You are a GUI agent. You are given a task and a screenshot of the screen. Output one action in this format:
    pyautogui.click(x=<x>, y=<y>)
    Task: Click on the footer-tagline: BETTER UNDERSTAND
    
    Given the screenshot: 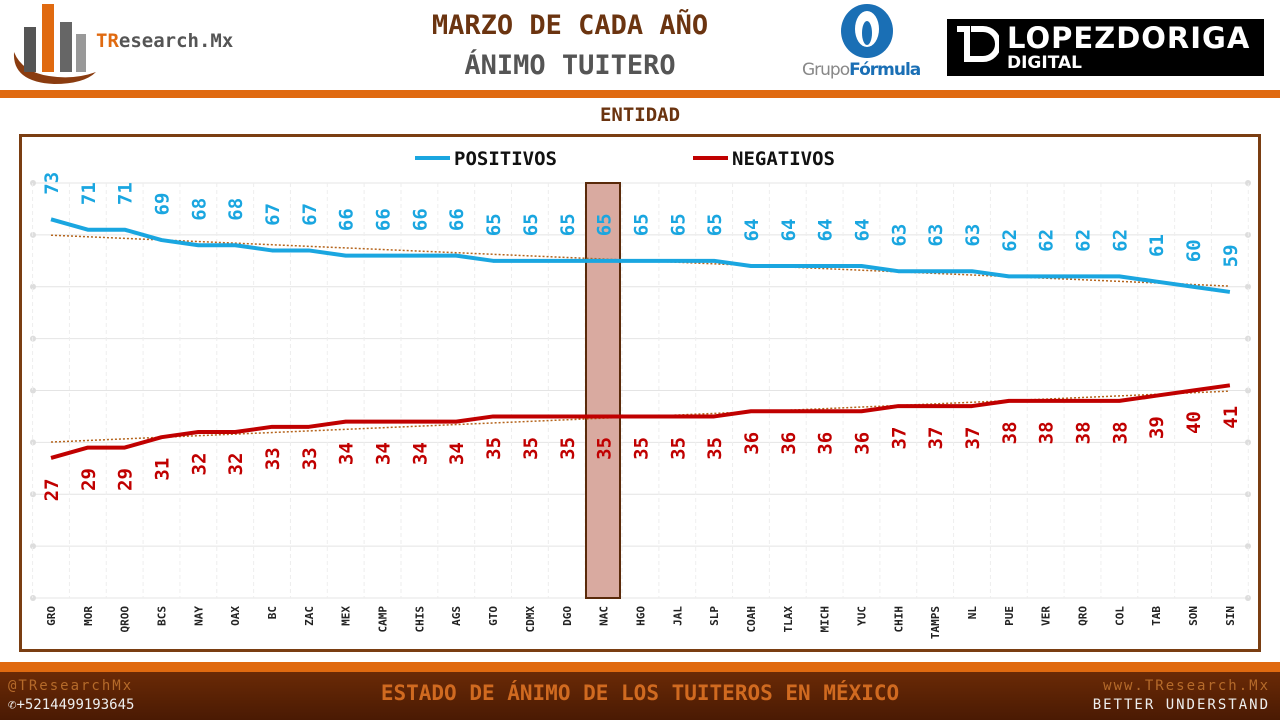 What is the action you would take?
    pyautogui.click(x=1181, y=705)
    